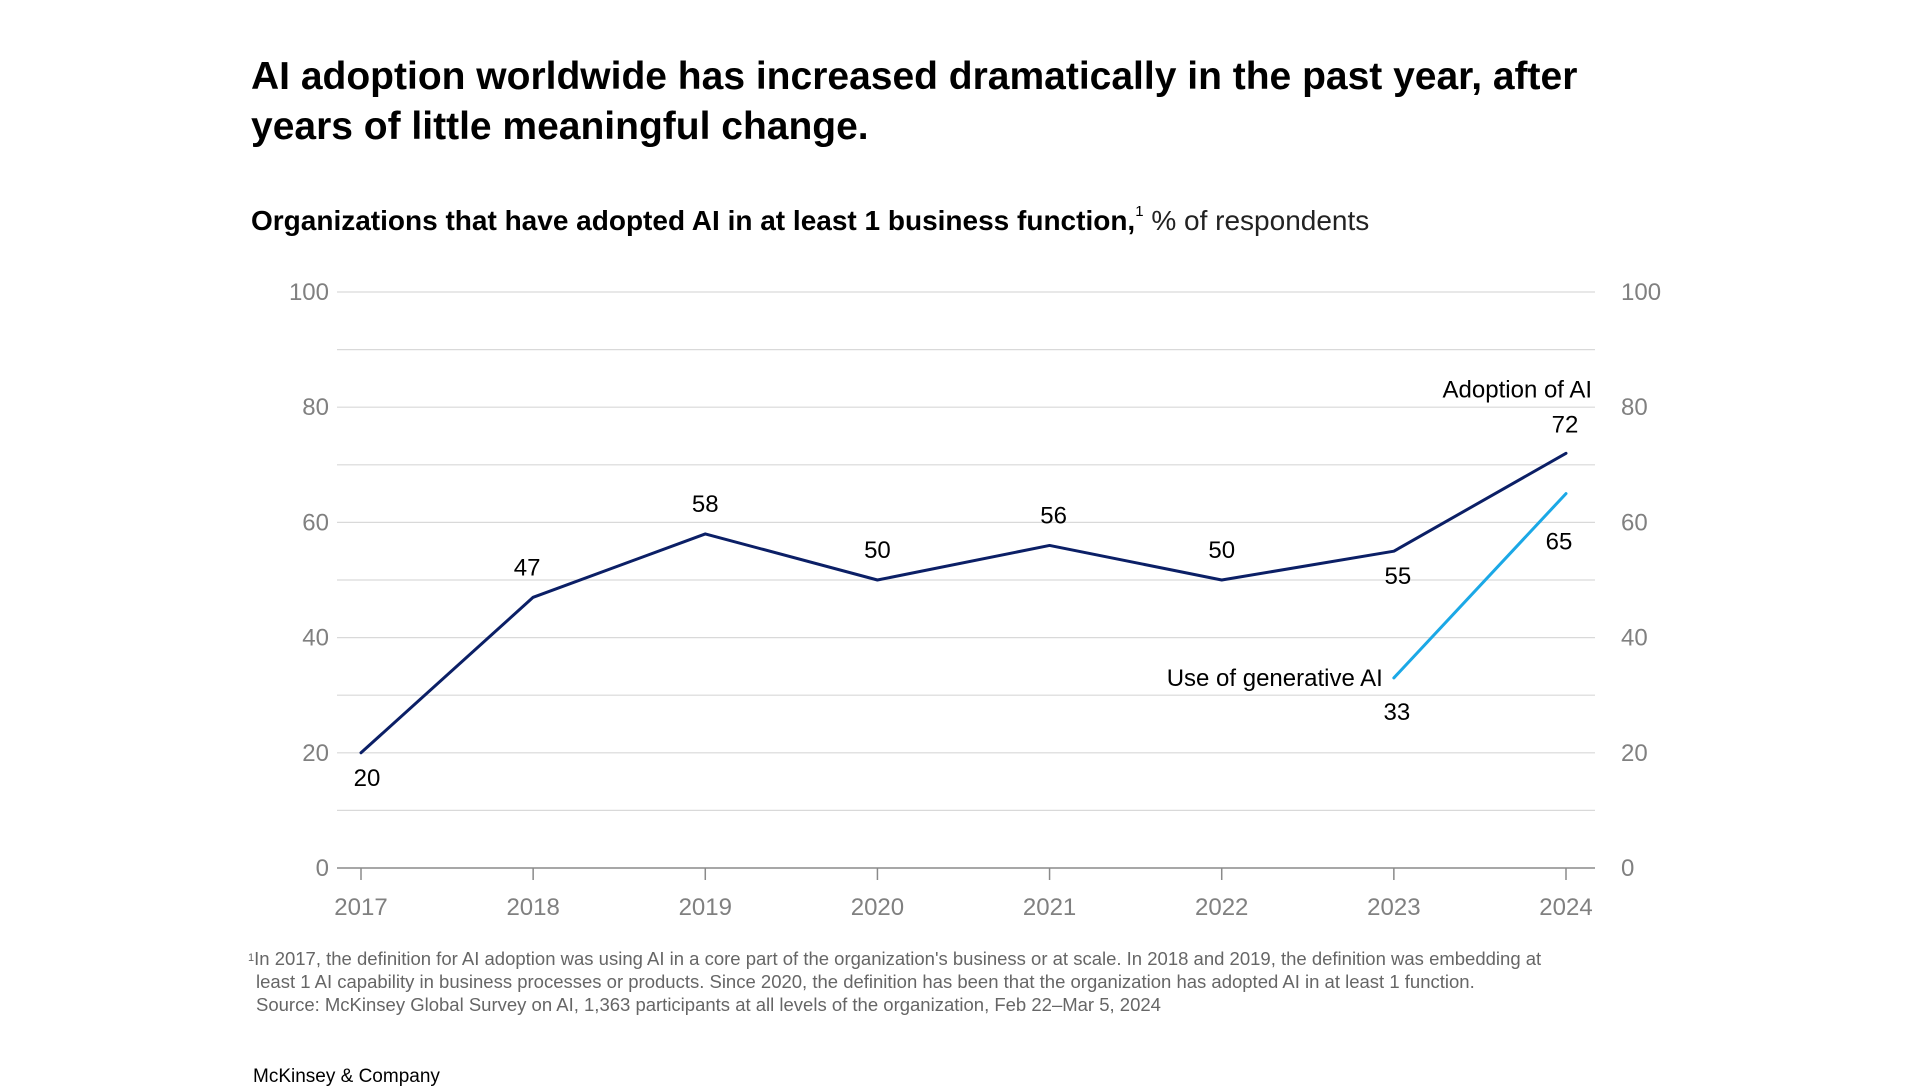  I want to click on data-label-adoption: 47, so click(527, 567).